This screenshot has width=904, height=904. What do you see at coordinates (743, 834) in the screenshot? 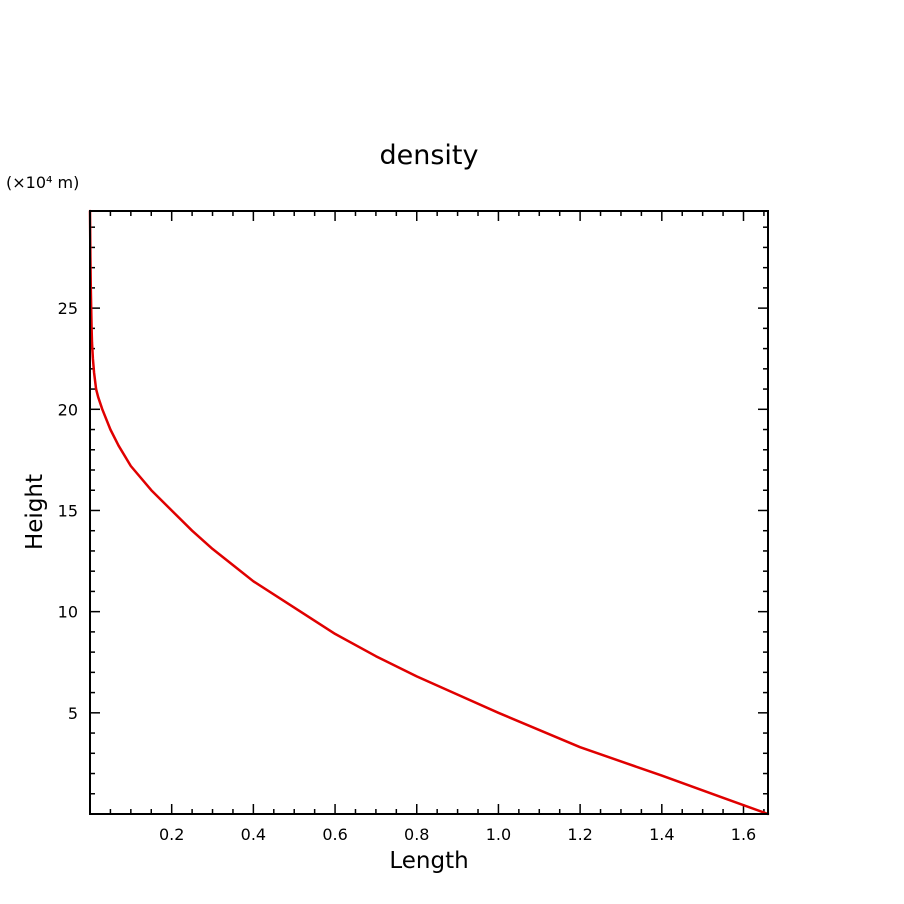
I see `x-tick-label: 1.6` at bounding box center [743, 834].